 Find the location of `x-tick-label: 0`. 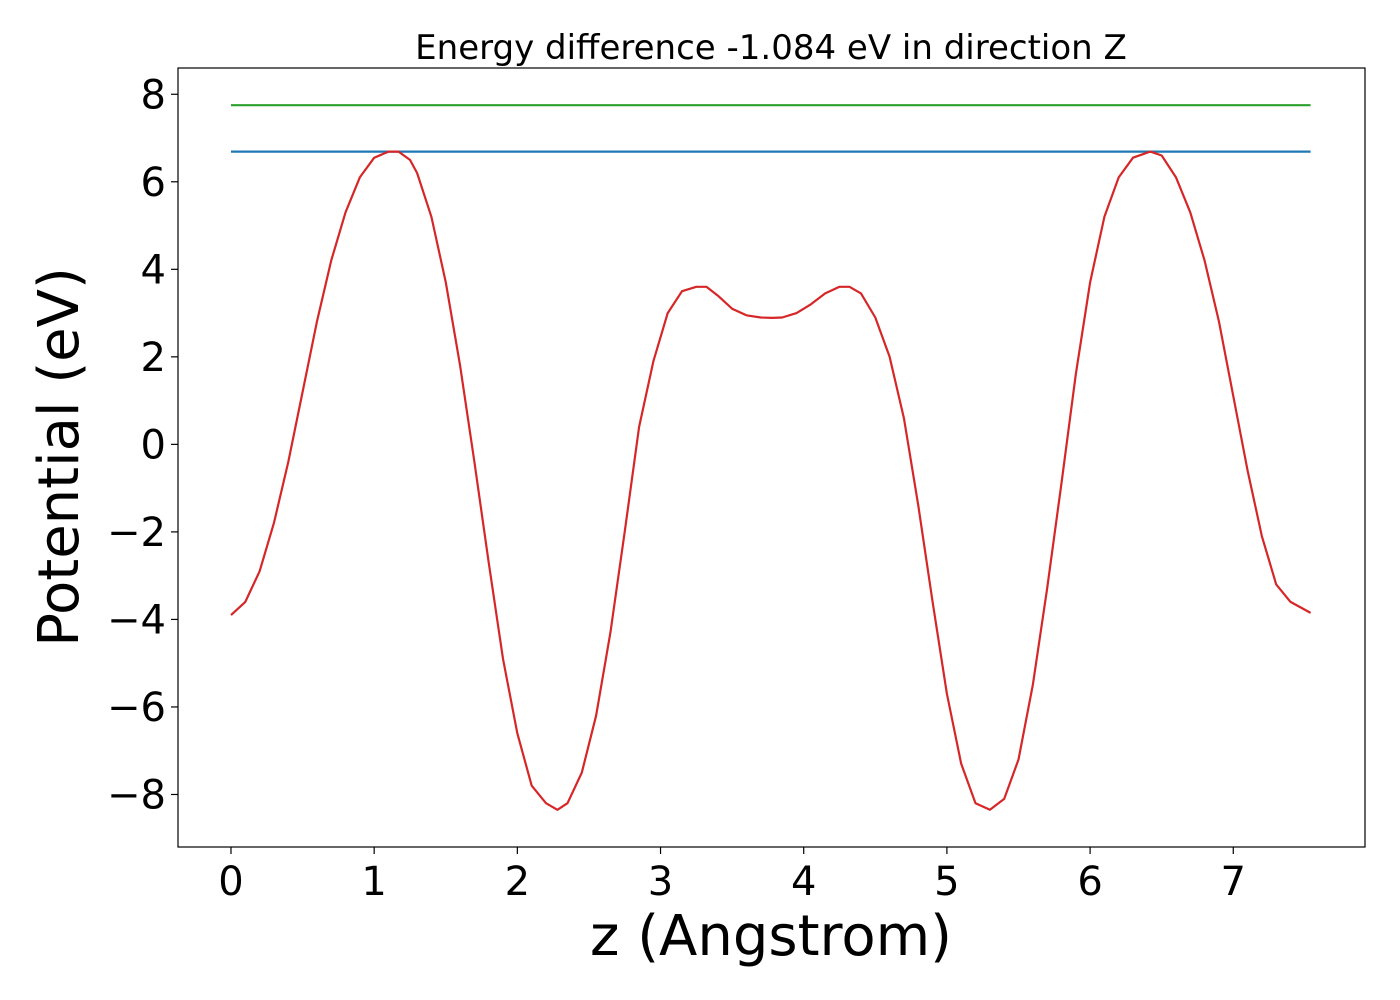

x-tick-label: 0 is located at coordinates (230, 882).